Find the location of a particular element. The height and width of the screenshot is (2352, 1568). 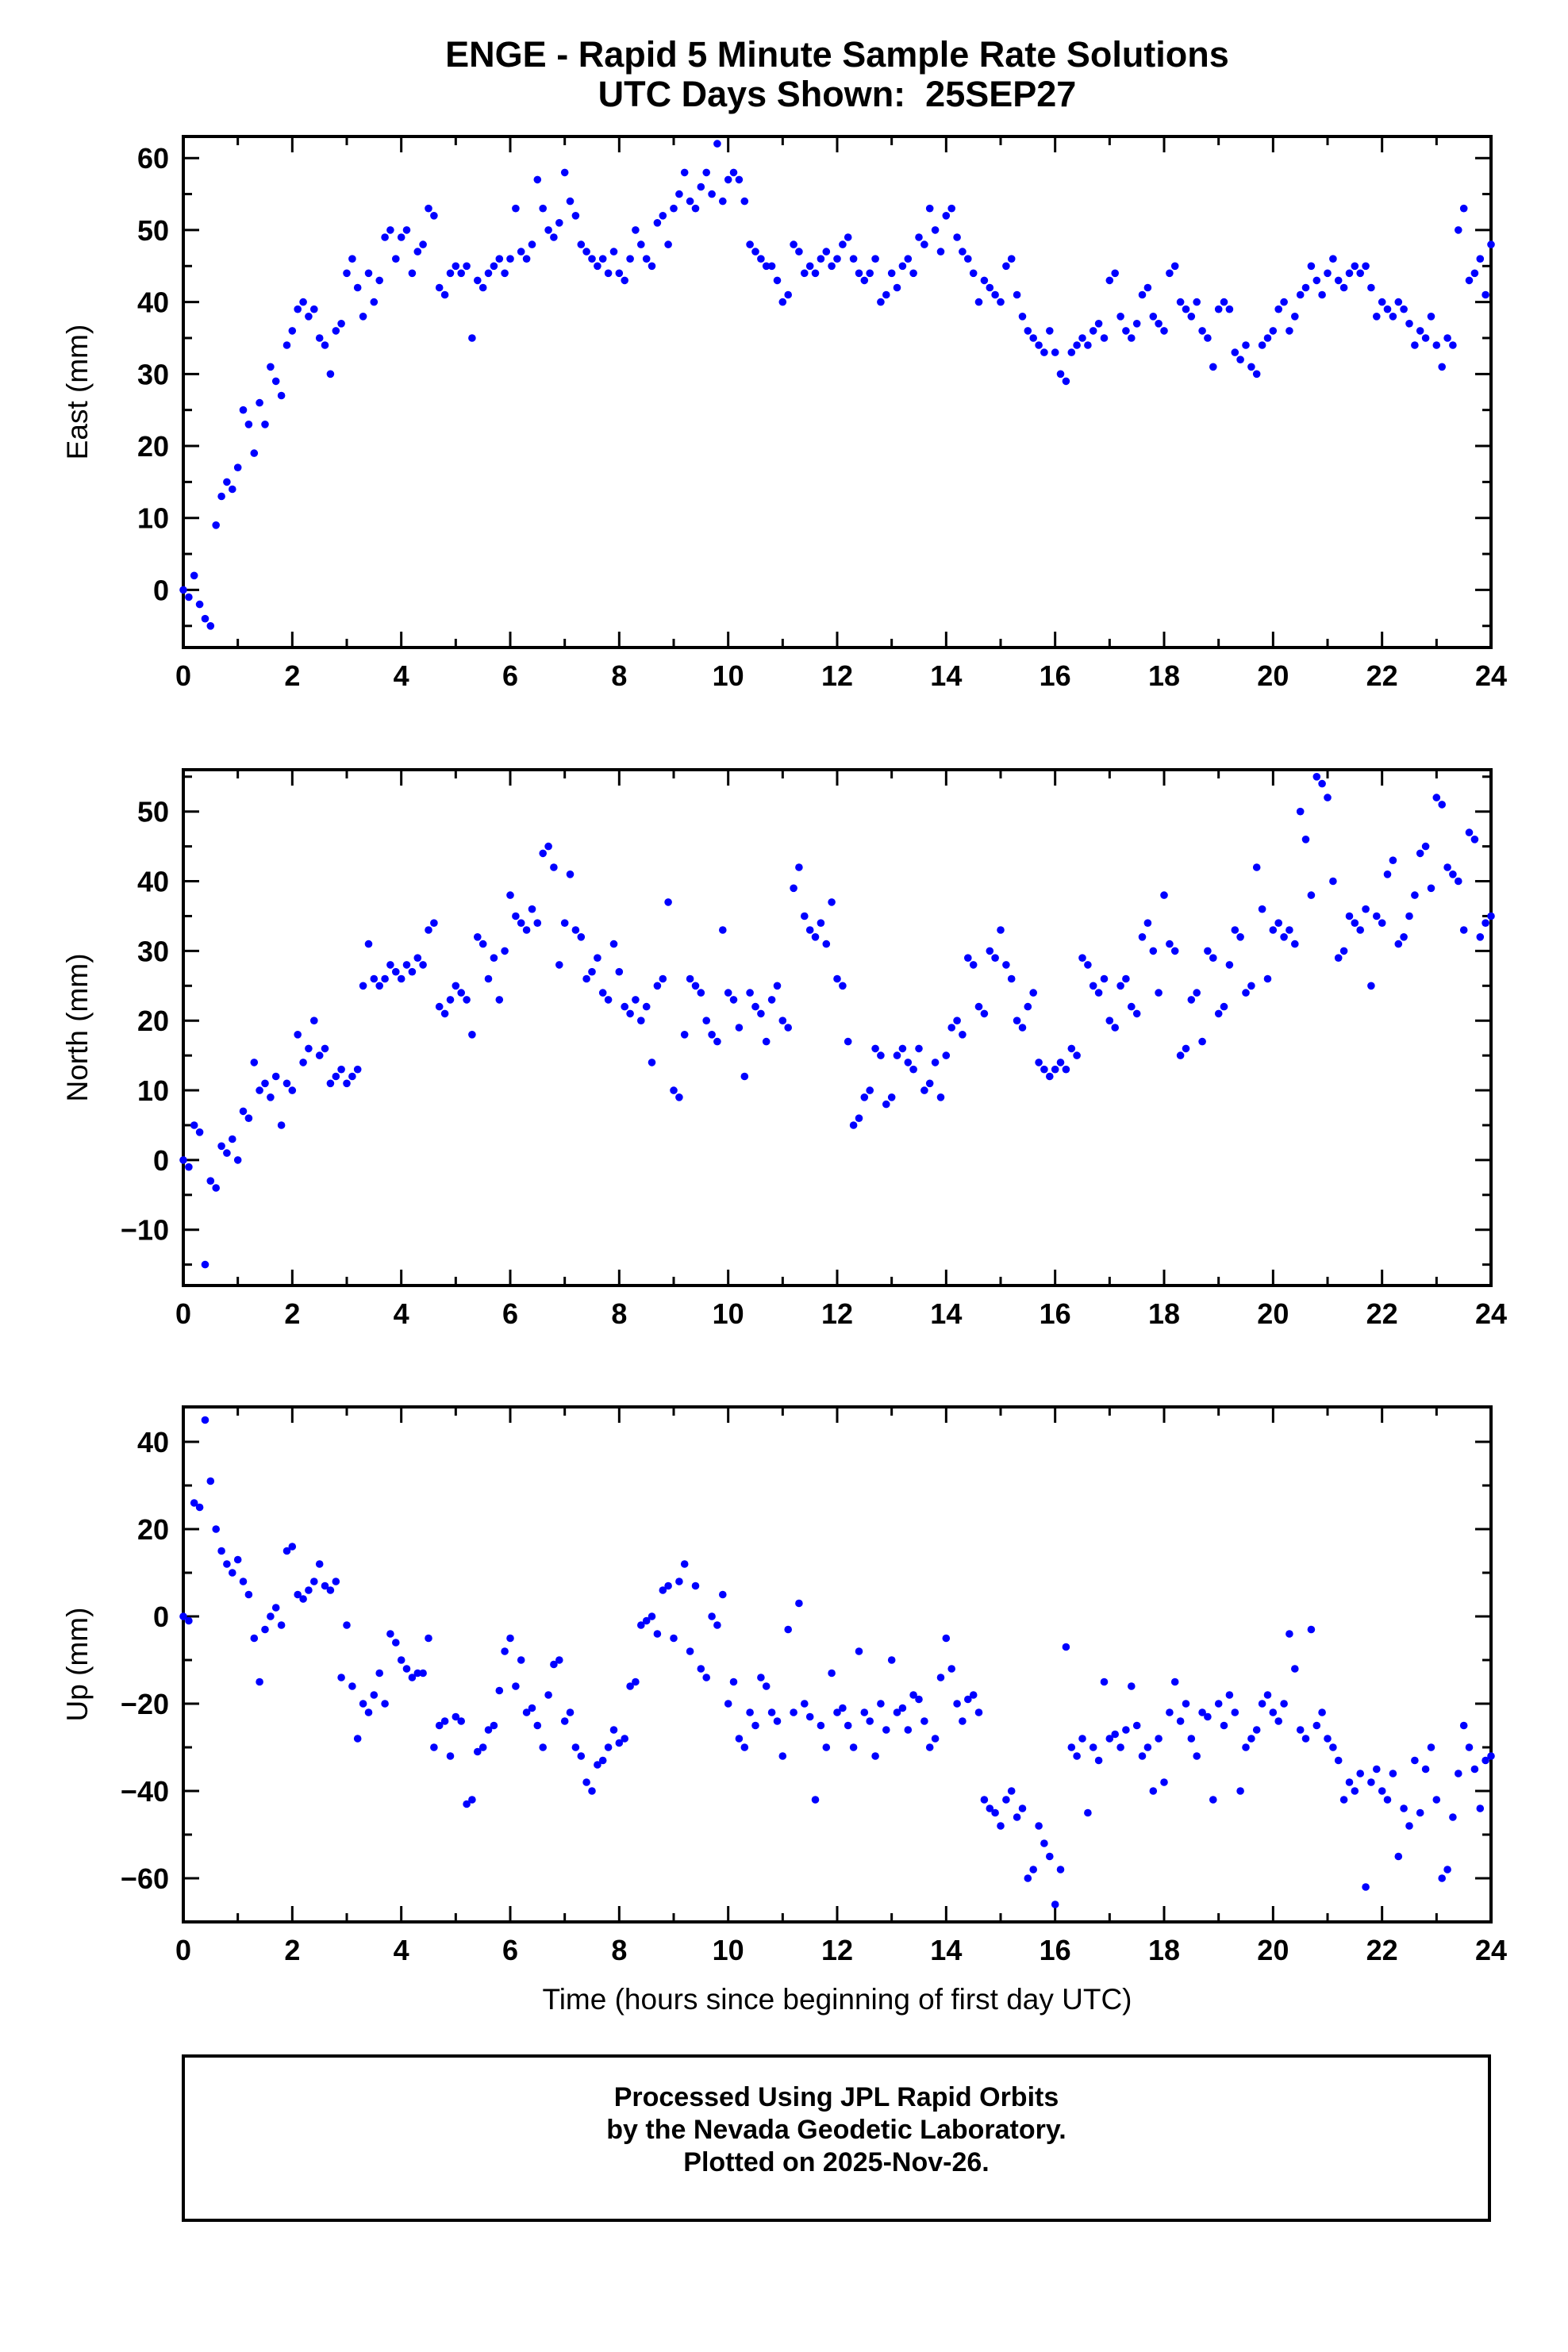

north-y-tick-label: 40 is located at coordinates (153, 882).